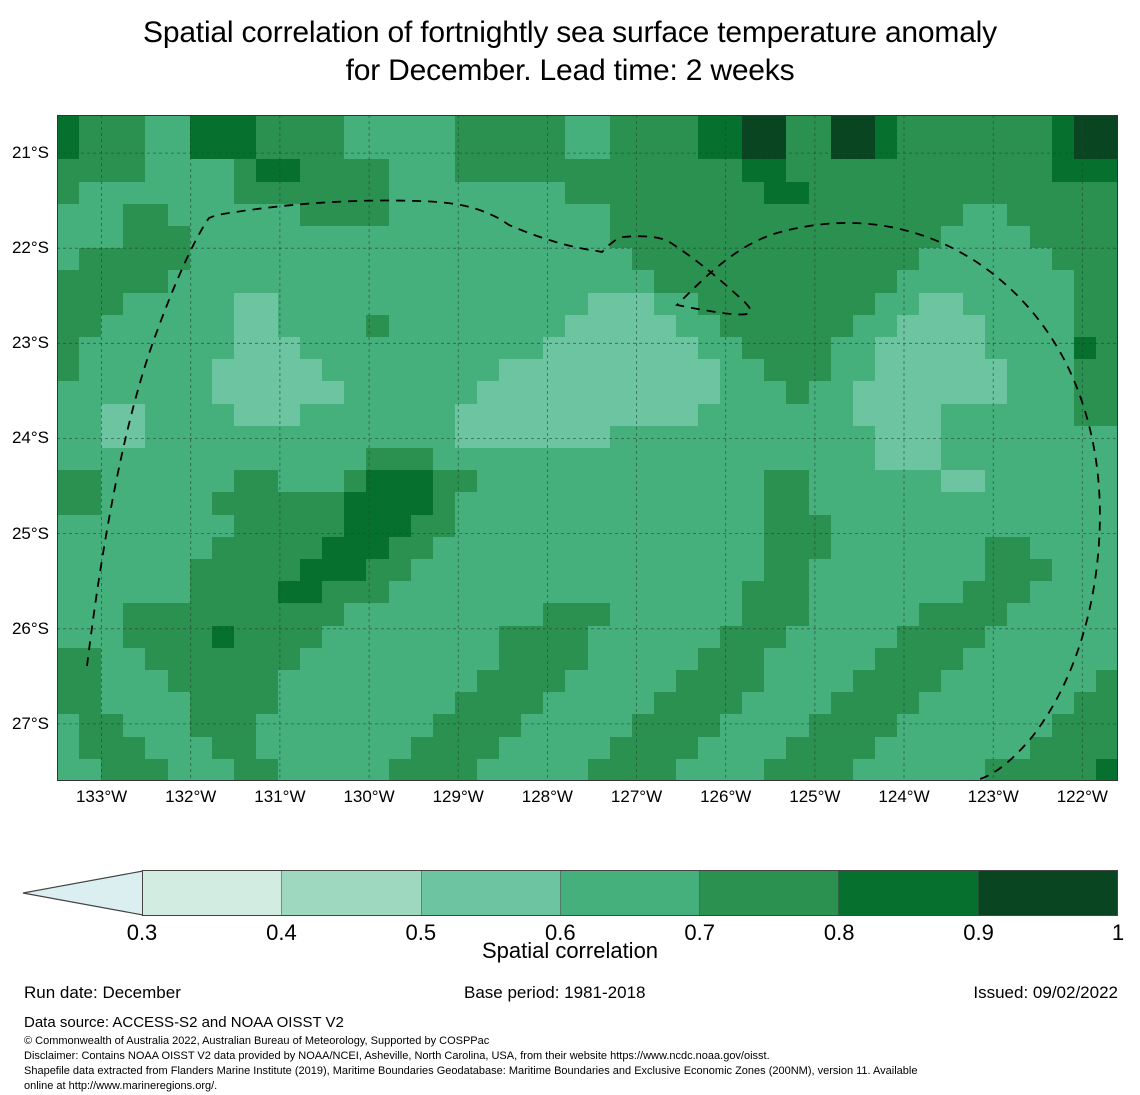 The width and height of the screenshot is (1140, 1095). Describe the element at coordinates (30, 438) in the screenshot. I see `y-axis-tick-label: 24°S` at that location.